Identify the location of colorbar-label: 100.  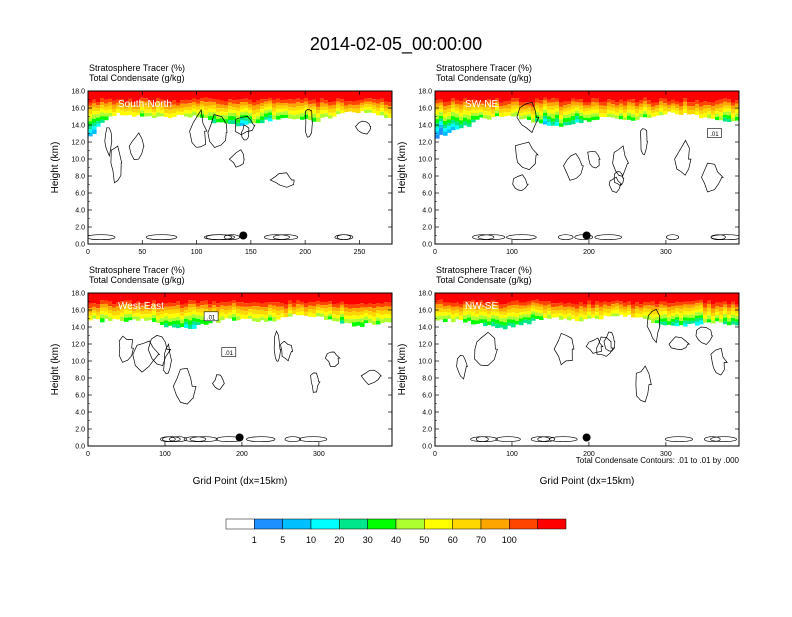
(509, 540).